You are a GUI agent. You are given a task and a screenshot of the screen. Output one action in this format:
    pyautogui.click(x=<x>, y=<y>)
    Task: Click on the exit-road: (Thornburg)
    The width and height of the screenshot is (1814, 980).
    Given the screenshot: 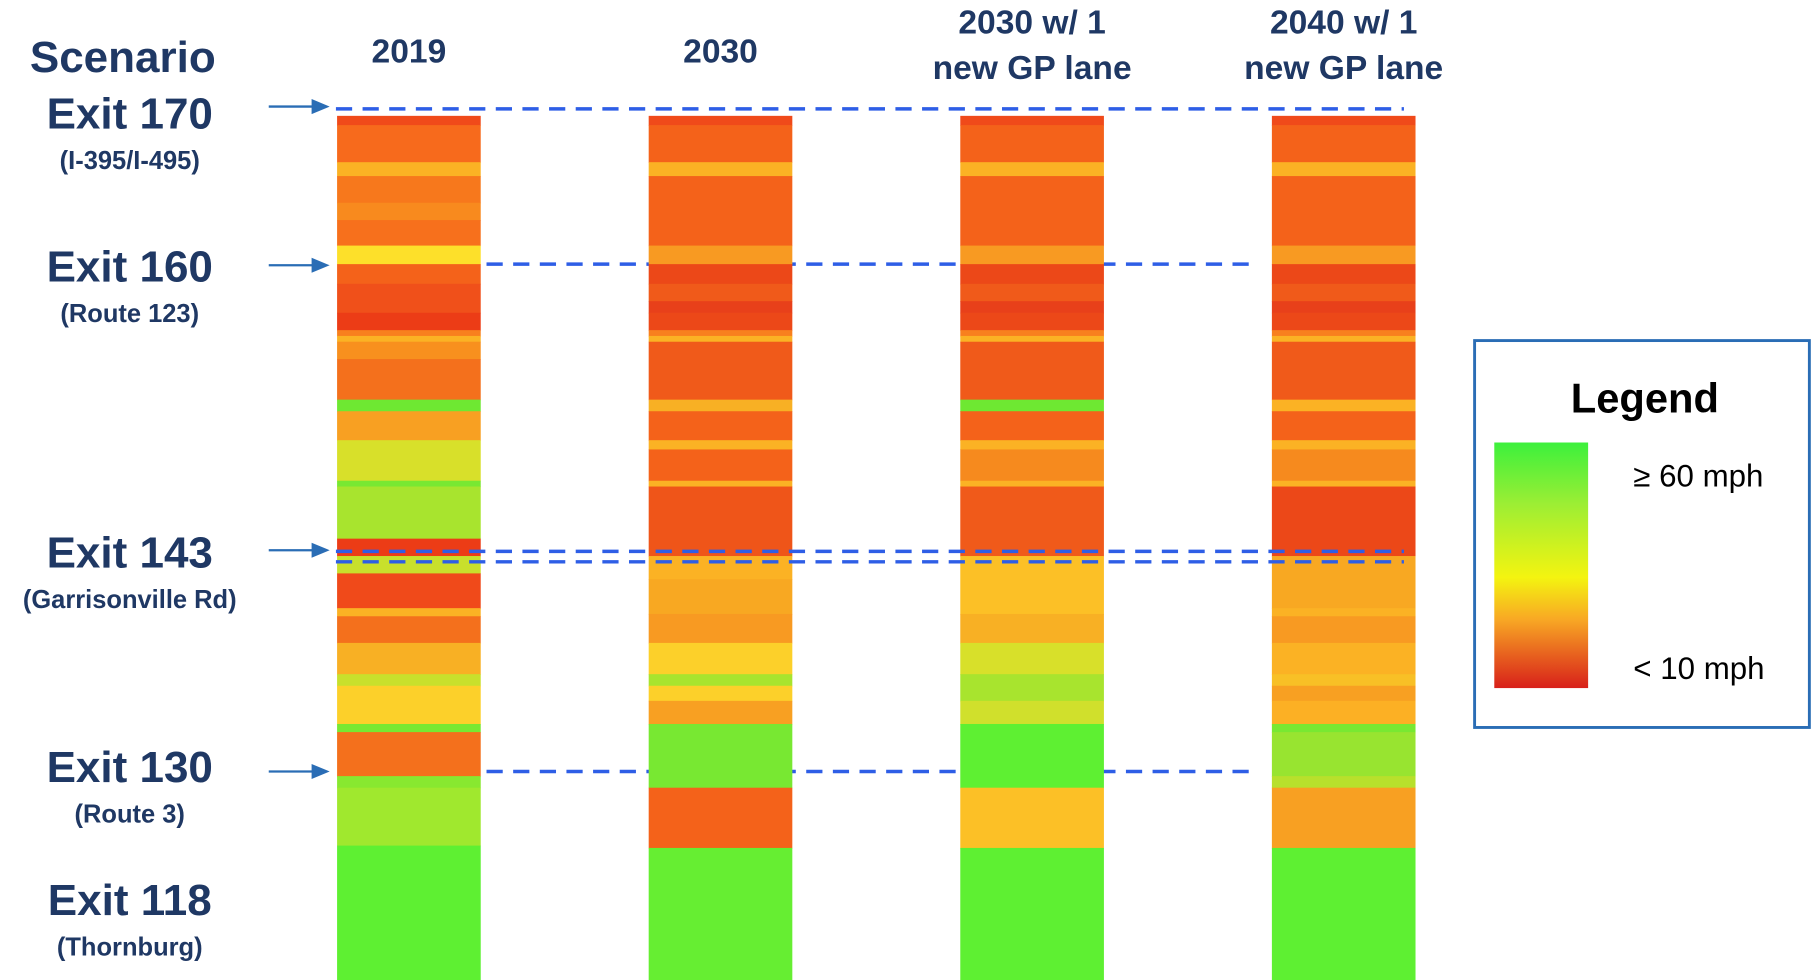 What is the action you would take?
    pyautogui.click(x=130, y=948)
    